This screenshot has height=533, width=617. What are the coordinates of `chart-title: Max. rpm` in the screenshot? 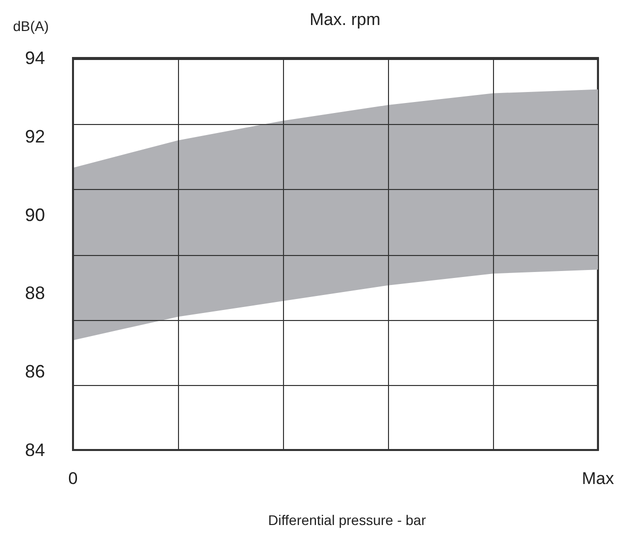 It's located at (345, 19).